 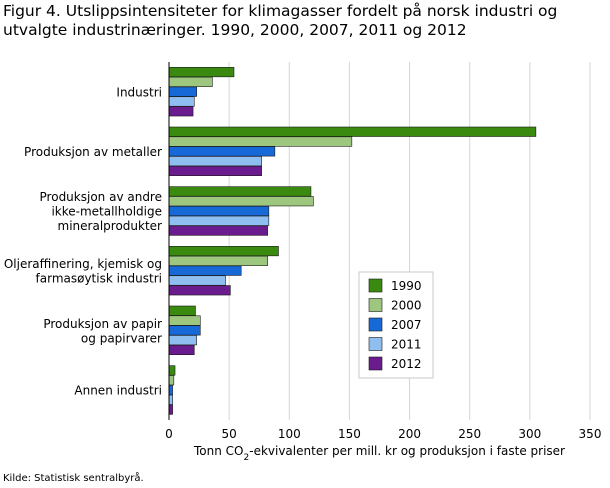 What do you see at coordinates (406, 345) in the screenshot?
I see `legend-label-2011: 2011` at bounding box center [406, 345].